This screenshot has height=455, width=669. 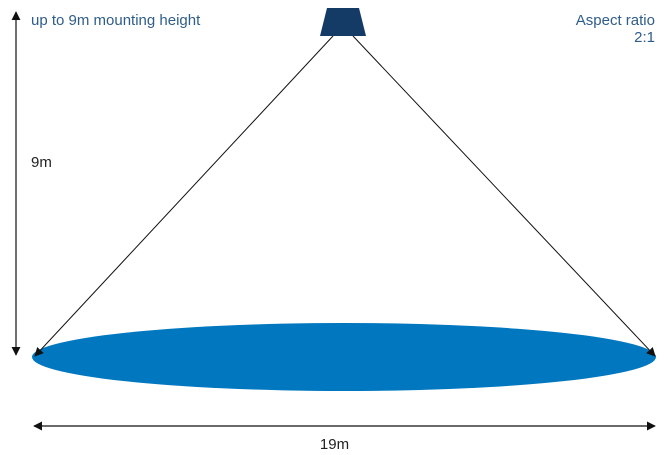 I want to click on mounting-height-label: up to 9m mounting height, so click(x=116, y=20).